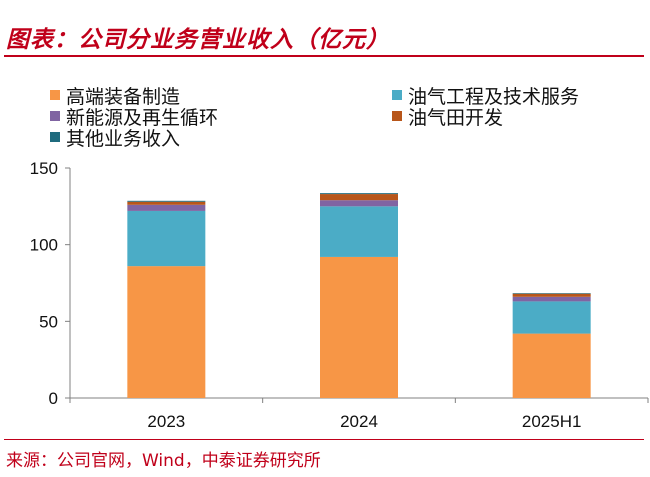 This screenshot has height=477, width=650. Describe the element at coordinates (324, 439) in the screenshot. I see `source-divider` at that location.